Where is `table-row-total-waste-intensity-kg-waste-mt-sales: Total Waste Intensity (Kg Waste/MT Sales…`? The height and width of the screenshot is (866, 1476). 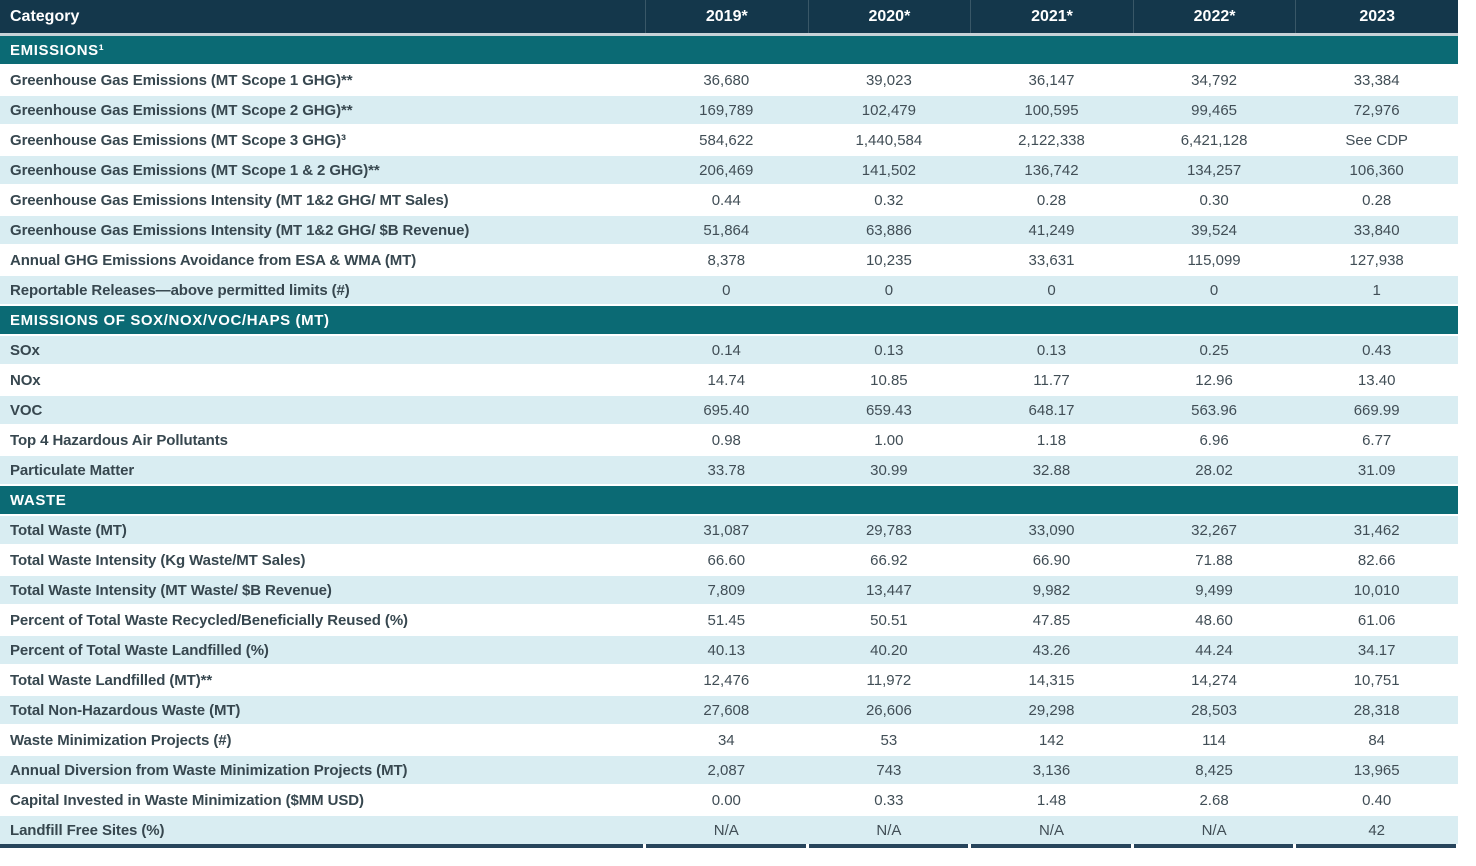 table-row-total-waste-intensity-kg-waste-mt-sales: Total Waste Intensity (Kg Waste/MT Sales… is located at coordinates (729, 560).